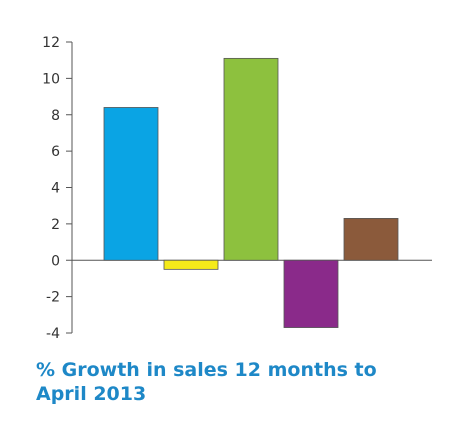 The width and height of the screenshot is (460, 442). What do you see at coordinates (55, 152) in the screenshot?
I see `y-tick-label: 6` at bounding box center [55, 152].